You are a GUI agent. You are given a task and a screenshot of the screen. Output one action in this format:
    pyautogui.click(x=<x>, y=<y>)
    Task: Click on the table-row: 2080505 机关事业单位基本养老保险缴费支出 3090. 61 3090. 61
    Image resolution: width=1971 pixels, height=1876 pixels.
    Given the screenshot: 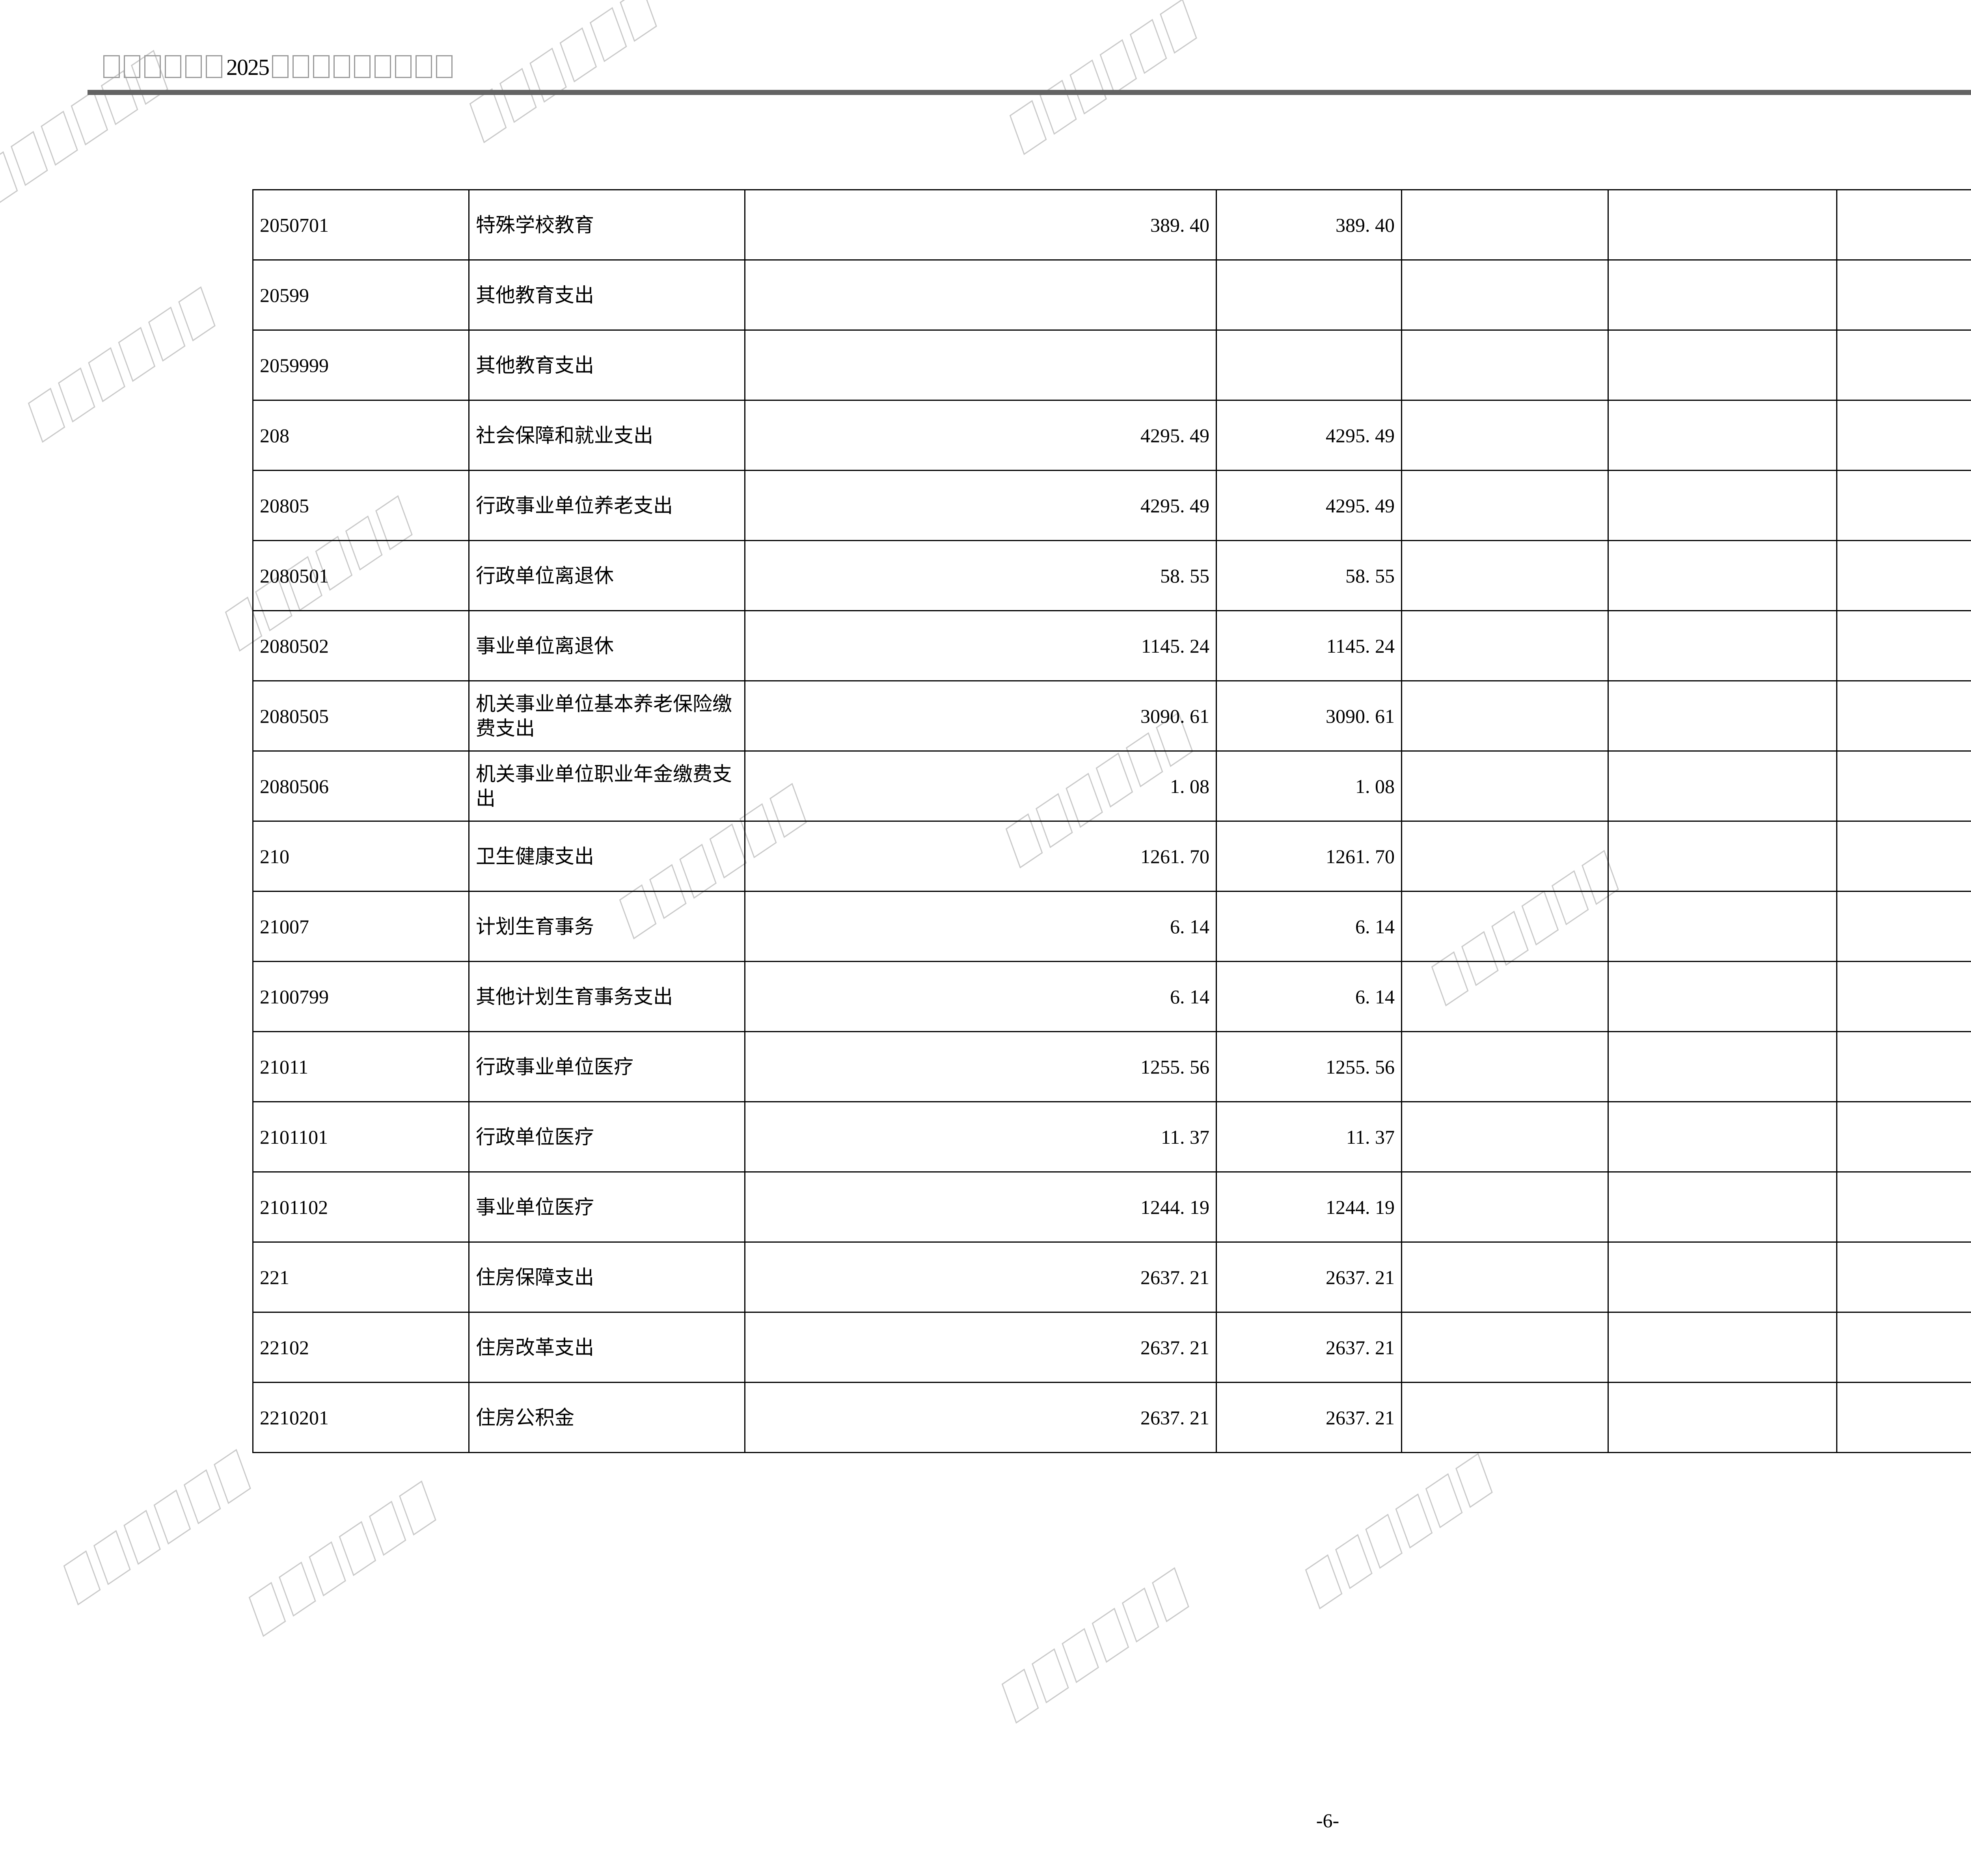 What is the action you would take?
    pyautogui.click(x=1111, y=716)
    